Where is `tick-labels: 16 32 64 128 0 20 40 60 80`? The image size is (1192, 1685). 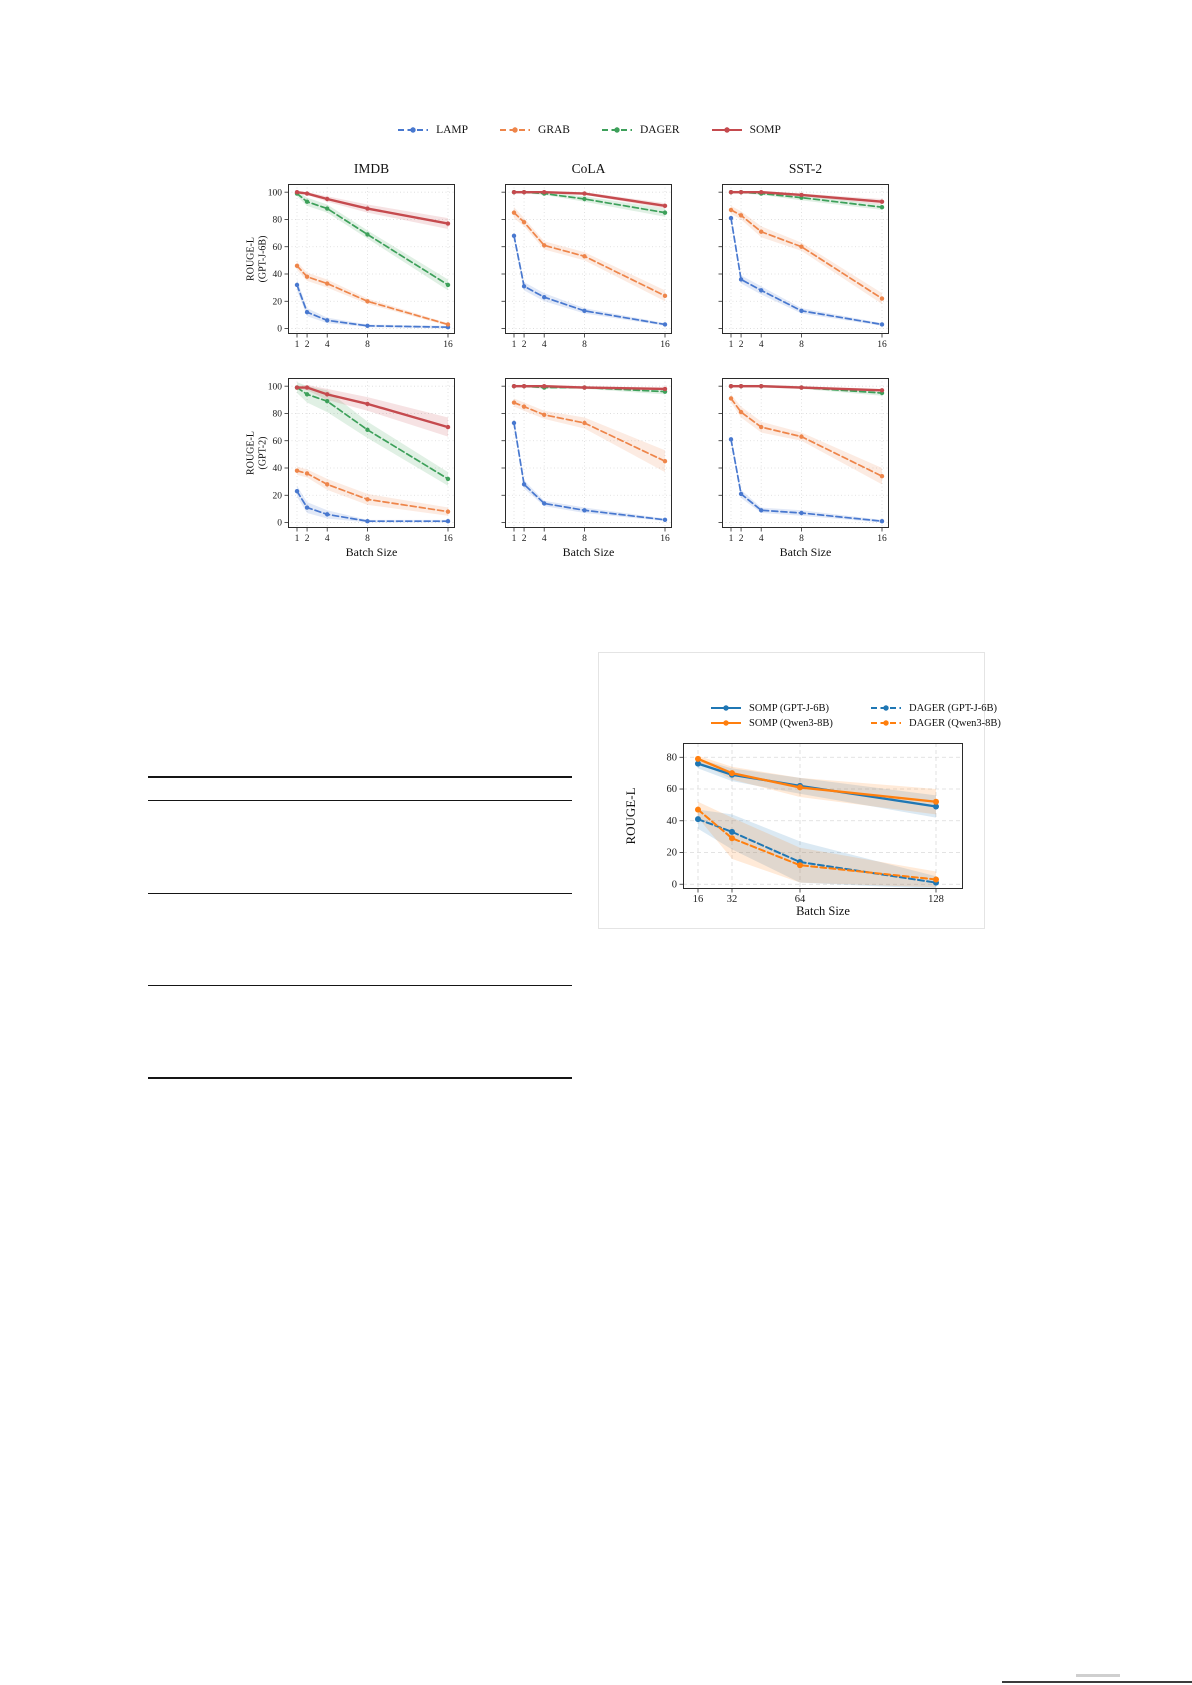 tick-labels: 16 32 64 128 0 20 40 60 80 is located at coordinates (805, 828).